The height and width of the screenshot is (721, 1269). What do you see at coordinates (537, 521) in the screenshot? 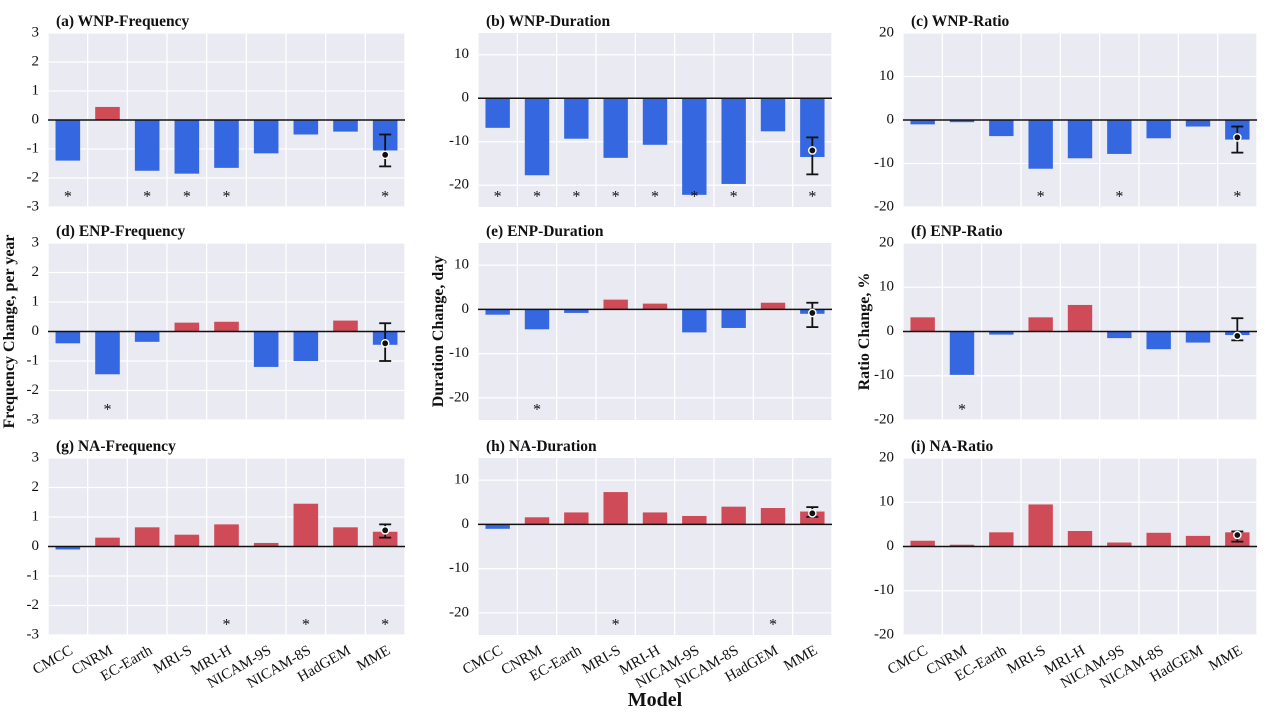
I see `bar-h-CNRM` at bounding box center [537, 521].